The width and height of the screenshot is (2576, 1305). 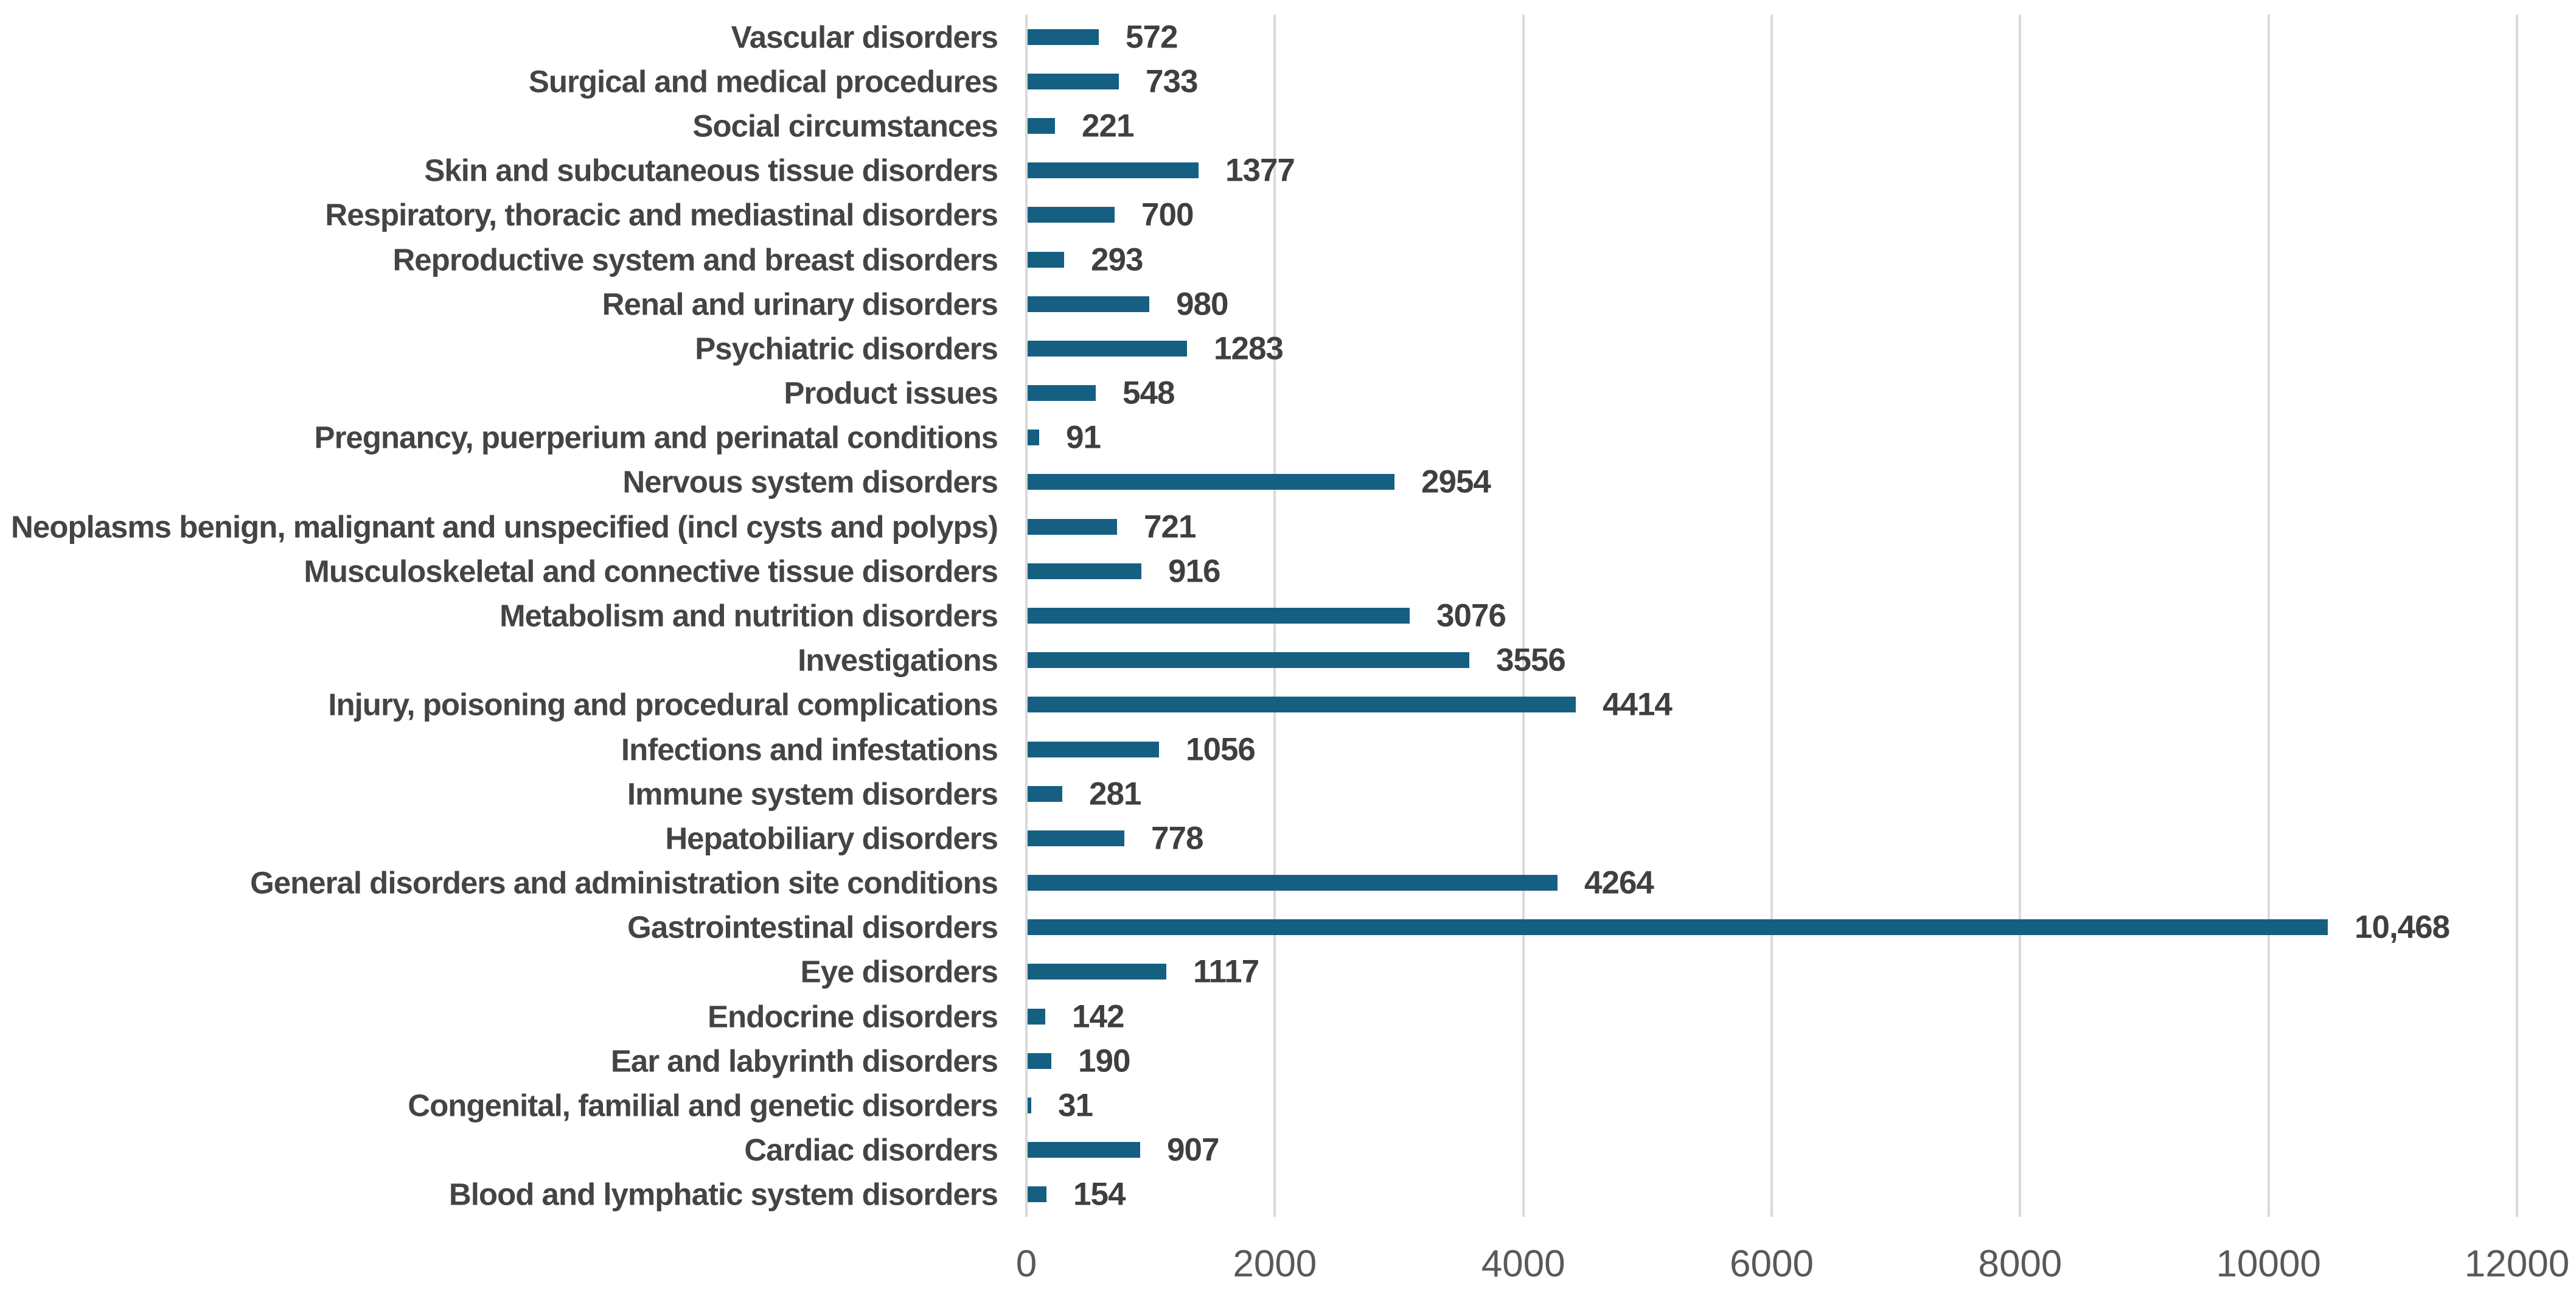 What do you see at coordinates (1108, 126) in the screenshot?
I see `value-label: 221` at bounding box center [1108, 126].